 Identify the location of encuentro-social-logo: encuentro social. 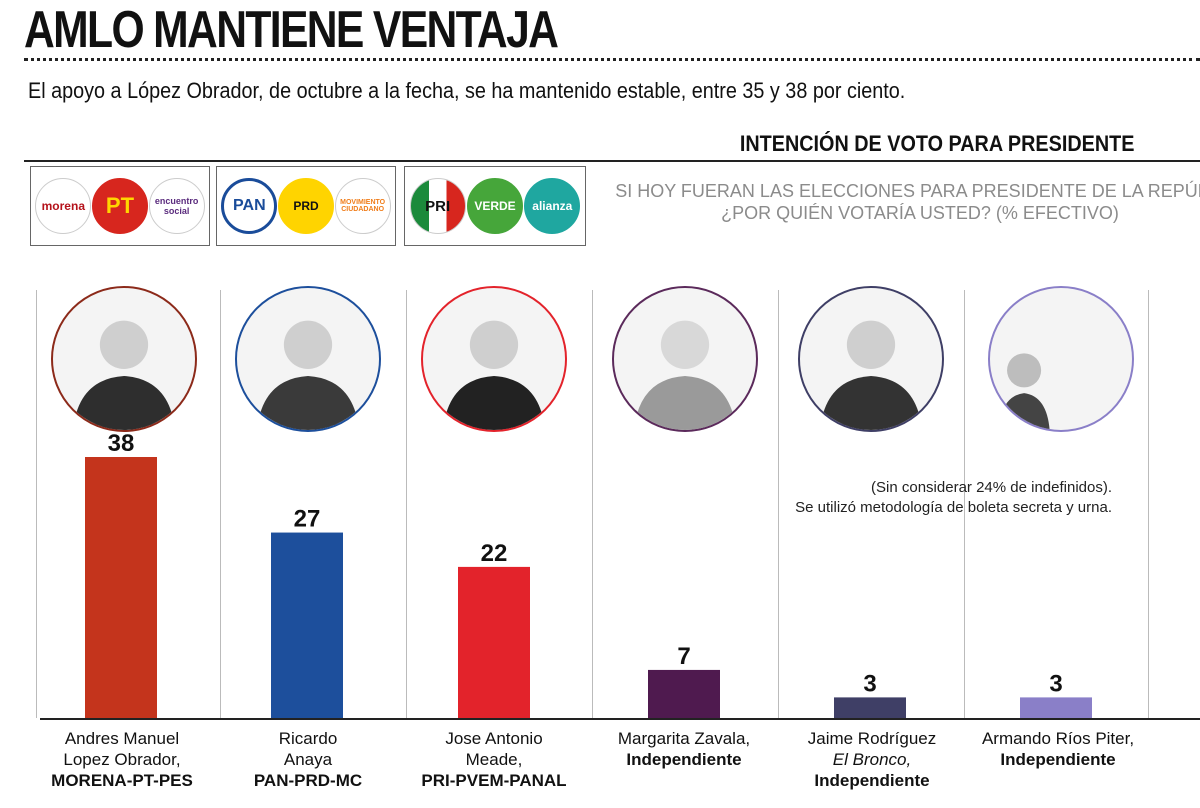
(176, 206).